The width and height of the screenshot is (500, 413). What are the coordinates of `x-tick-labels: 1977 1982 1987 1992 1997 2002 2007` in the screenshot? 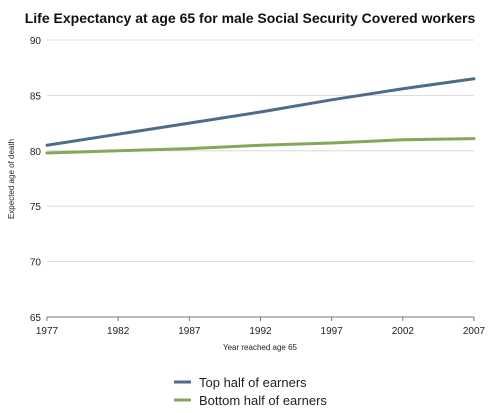 It's located at (261, 327).